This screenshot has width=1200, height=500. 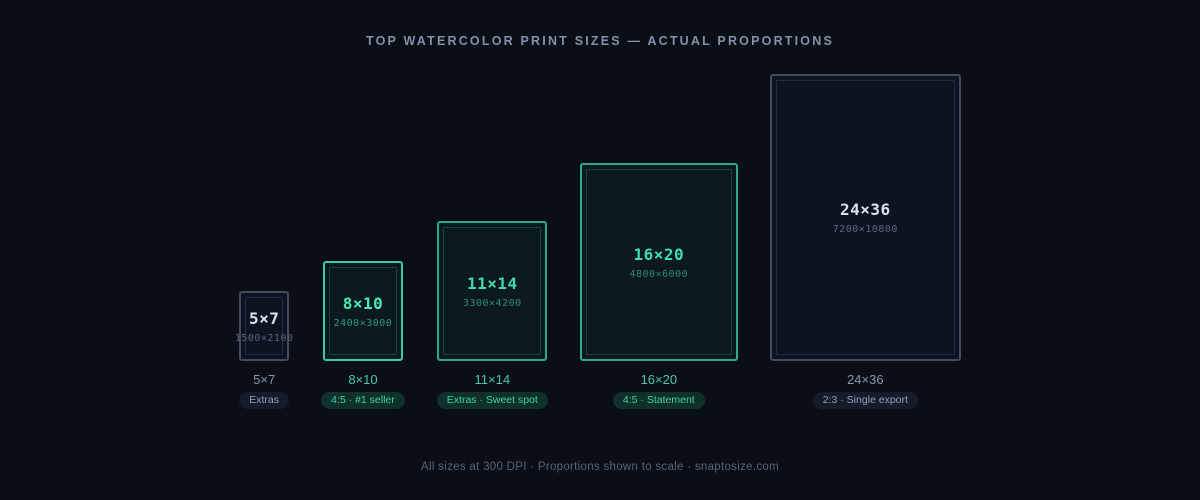 I want to click on axis-label-24x36: 24×36, so click(x=865, y=379).